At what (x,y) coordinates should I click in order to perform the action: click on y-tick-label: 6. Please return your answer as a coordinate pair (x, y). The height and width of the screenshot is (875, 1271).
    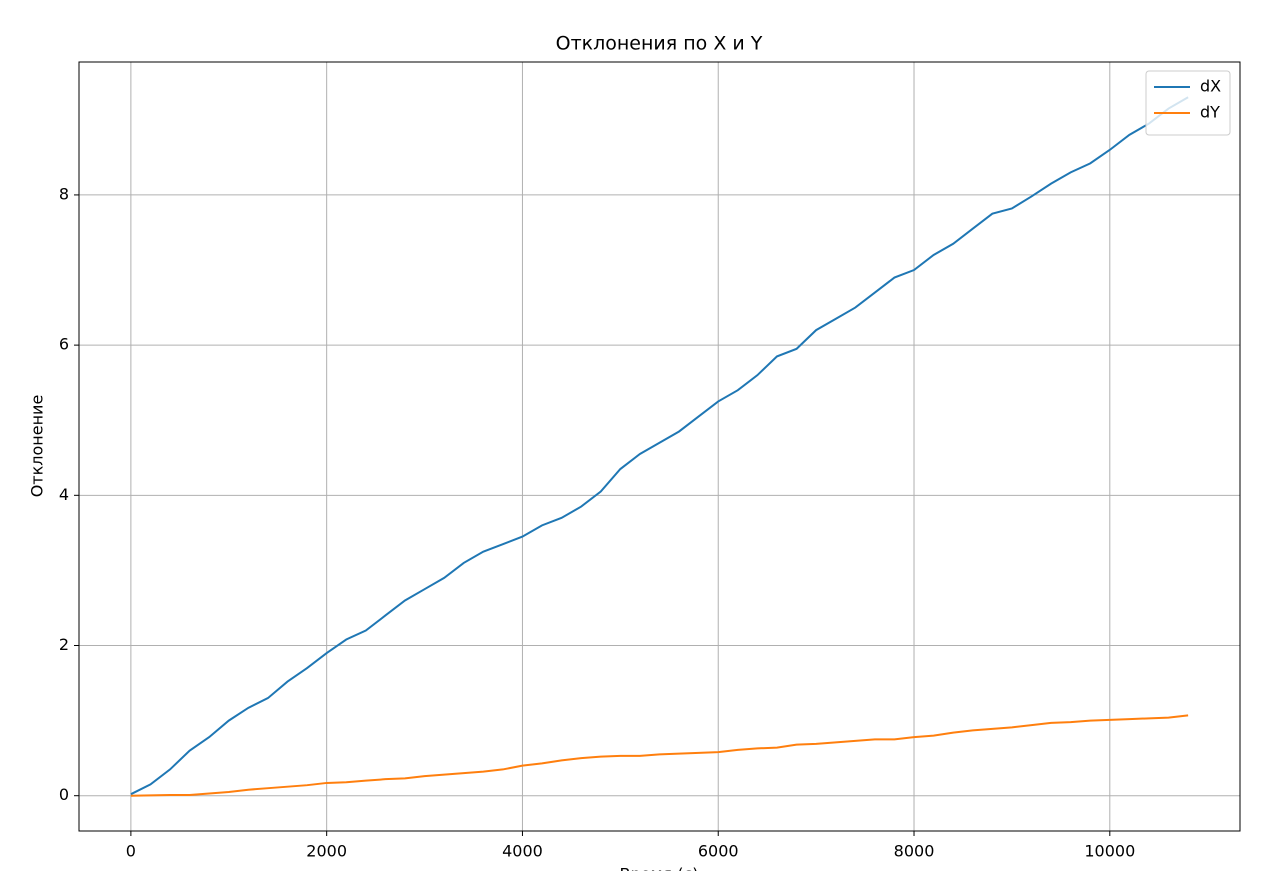
    Looking at the image, I should click on (64, 344).